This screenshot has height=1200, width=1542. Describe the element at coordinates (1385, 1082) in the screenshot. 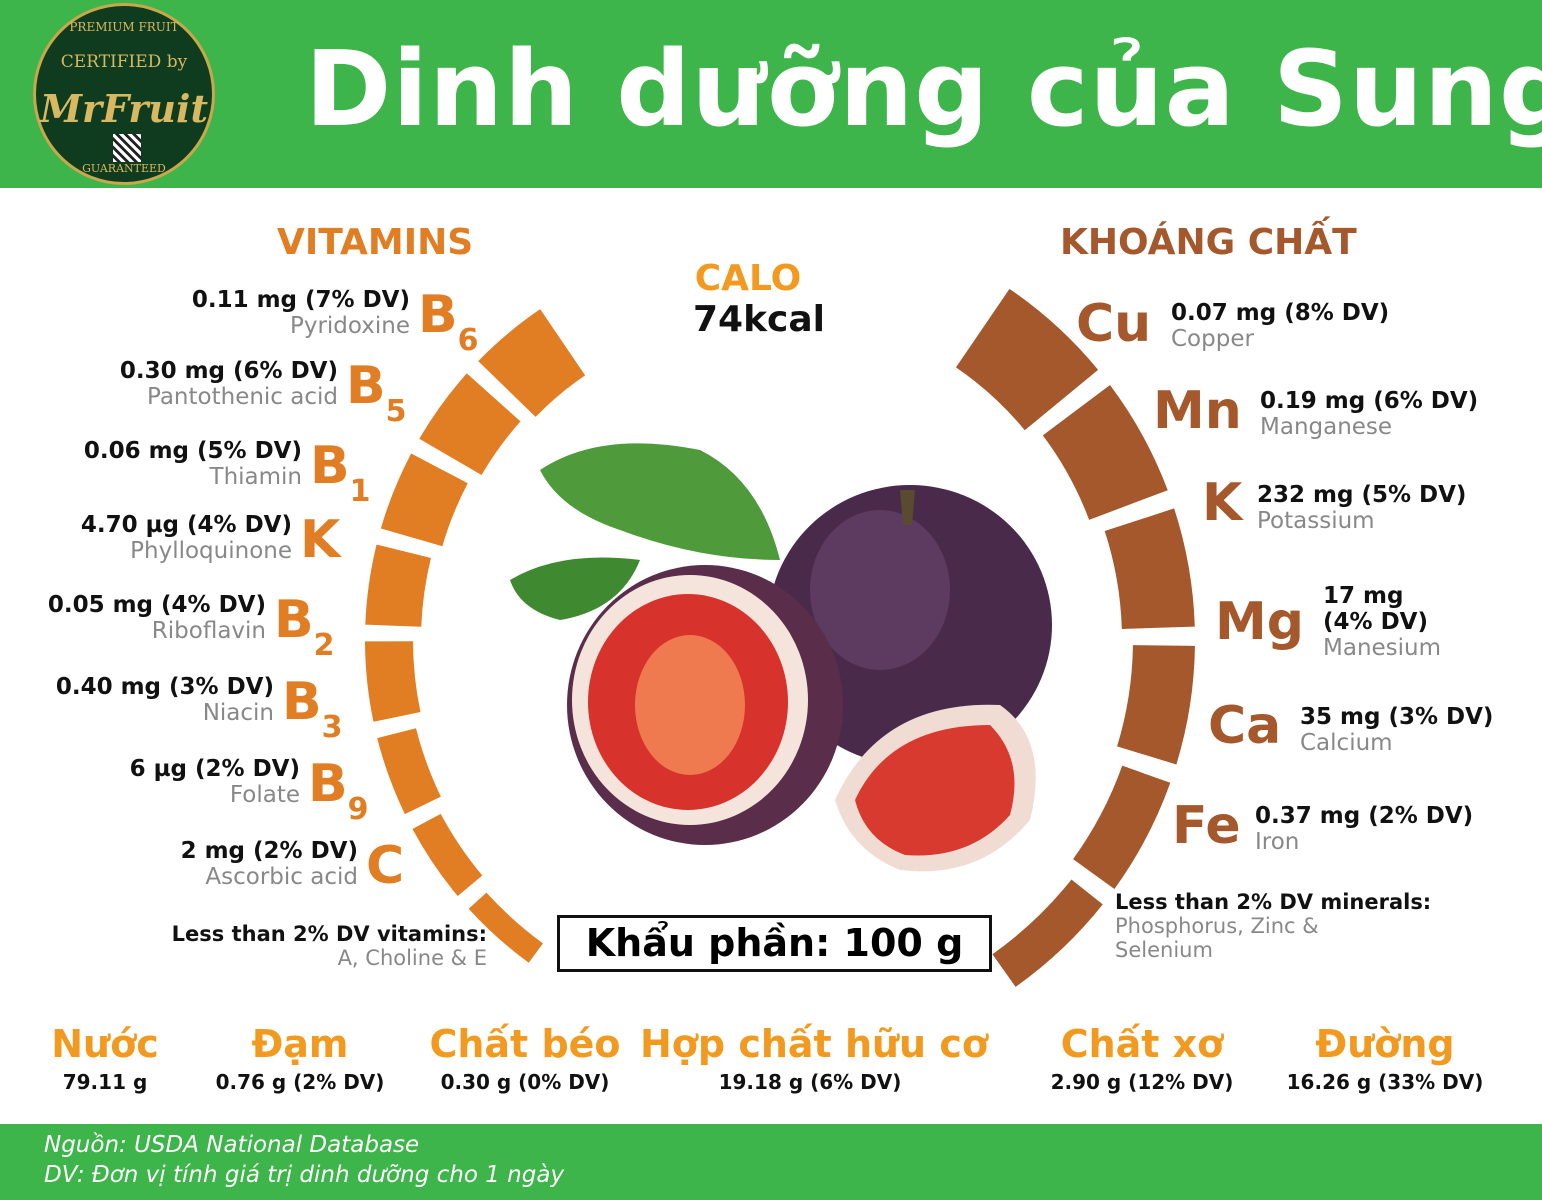

I see `nutrient-value: 16.26 g (33% DV)` at that location.